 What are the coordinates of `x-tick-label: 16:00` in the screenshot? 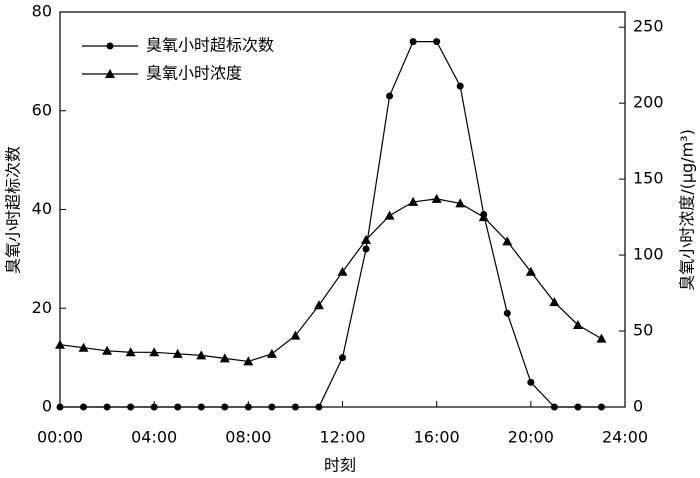 It's located at (437, 437).